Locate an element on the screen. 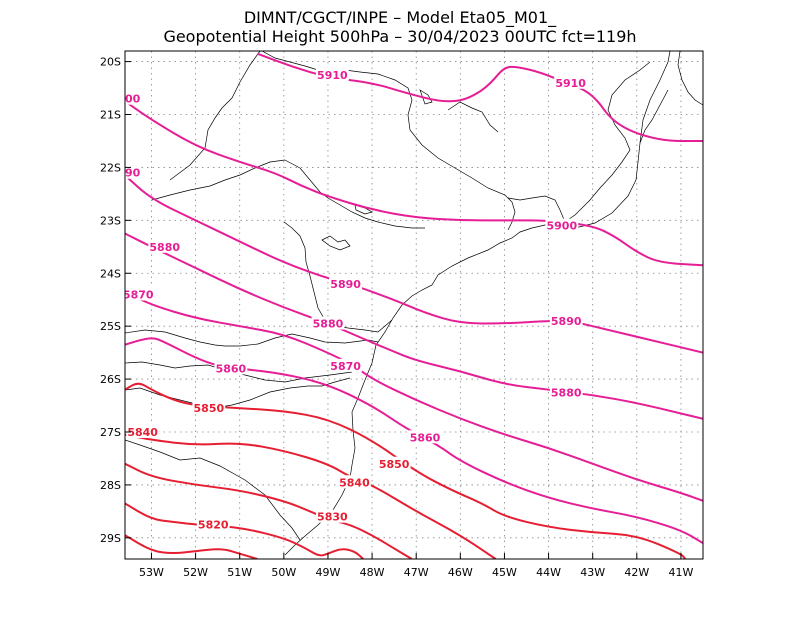 The height and width of the screenshot is (618, 800). y-tick-label: 20S is located at coordinates (110, 62).